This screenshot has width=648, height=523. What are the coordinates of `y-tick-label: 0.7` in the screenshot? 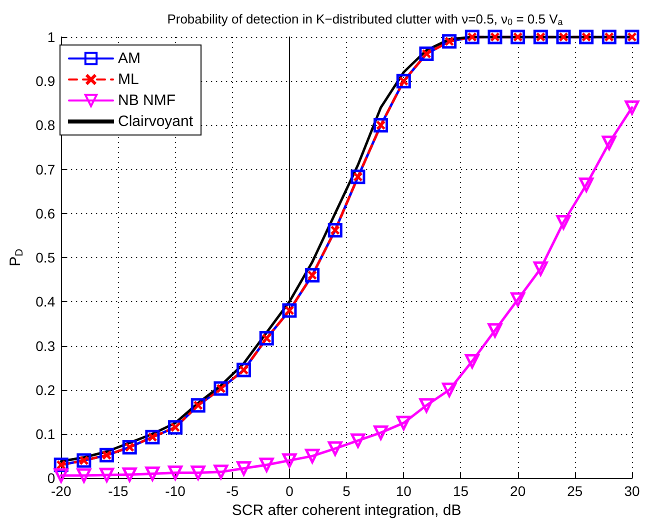 It's located at (46, 169).